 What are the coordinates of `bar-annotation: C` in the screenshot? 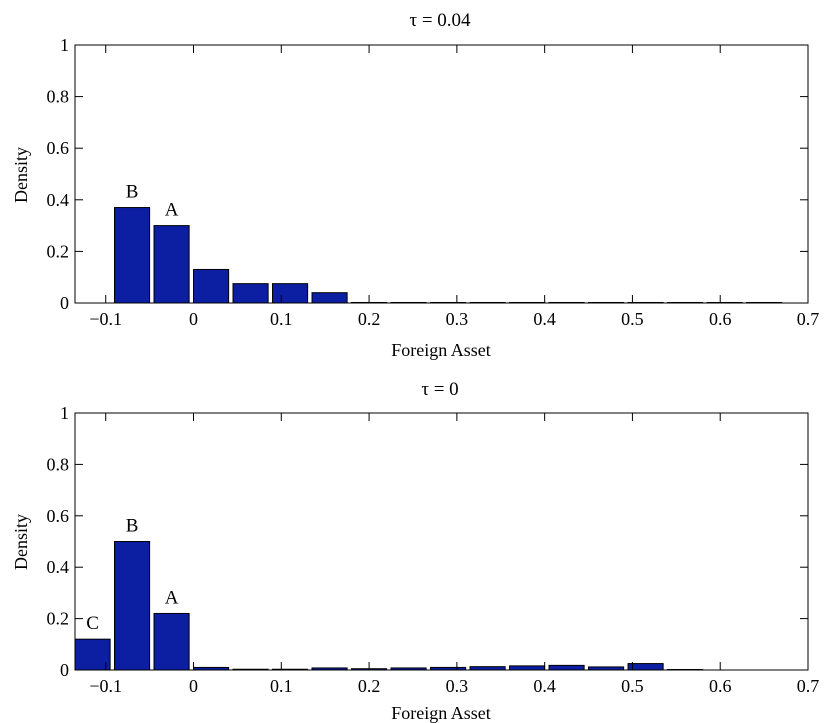 It's located at (92, 623).